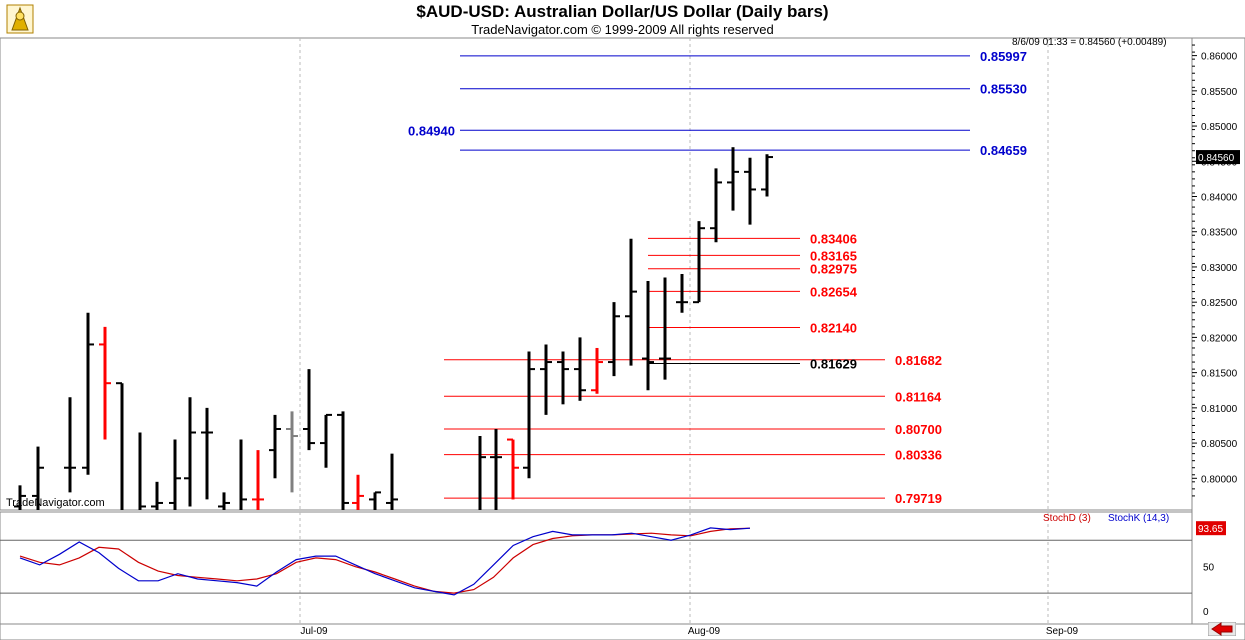 The width and height of the screenshot is (1245, 640). What do you see at coordinates (833, 269) in the screenshot?
I see `fib-level-label: 0.82975` at bounding box center [833, 269].